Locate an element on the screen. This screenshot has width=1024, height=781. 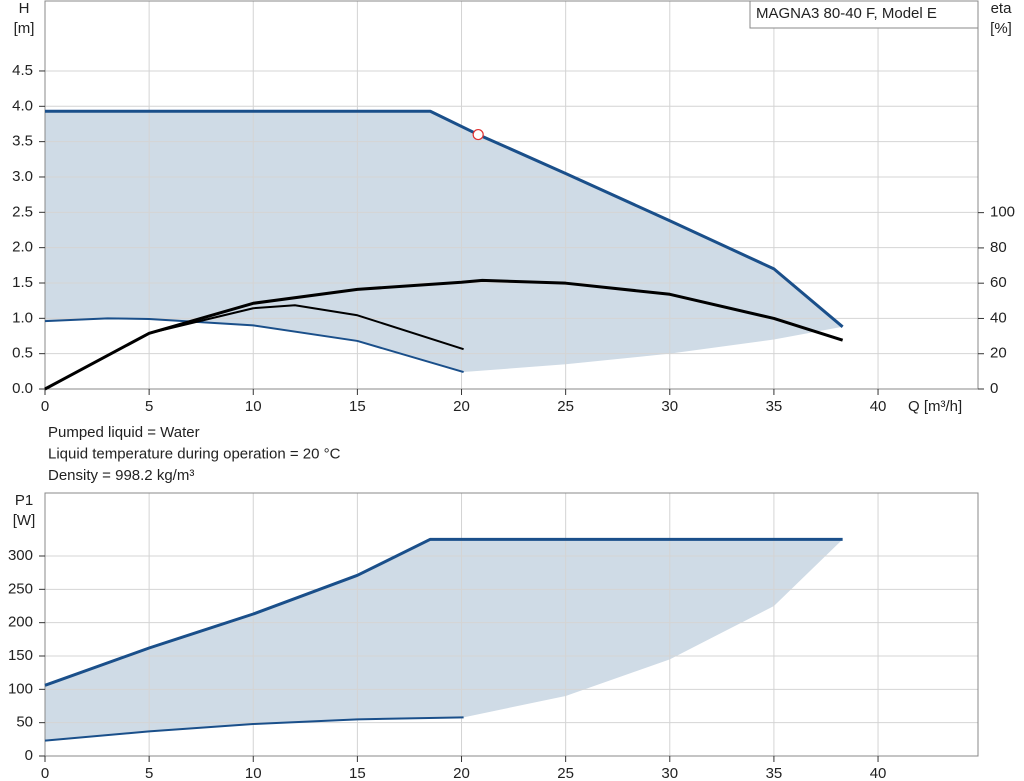
y2-tick-label: 20 is located at coordinates (998, 353).